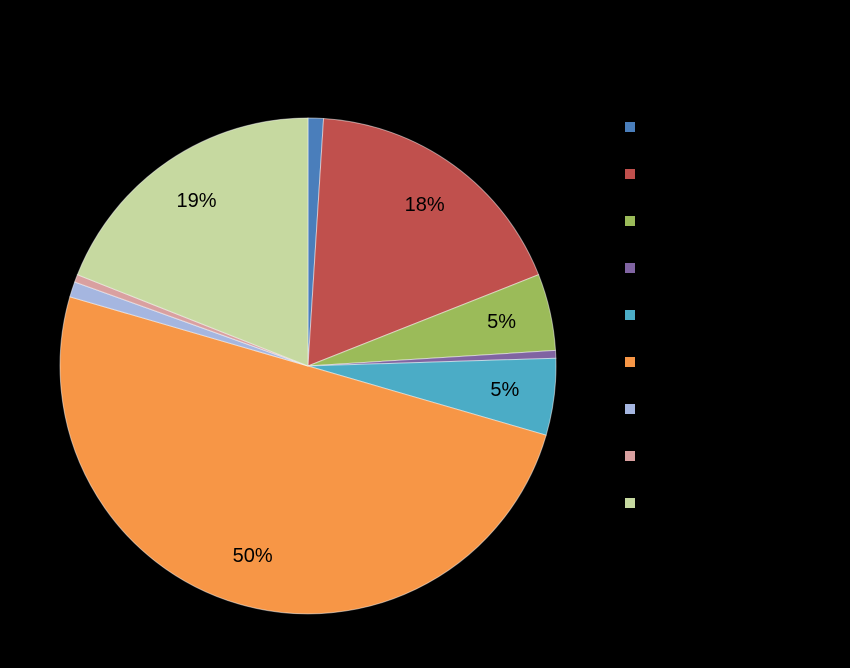 The image size is (850, 668). What do you see at coordinates (425, 205) in the screenshot?
I see `data-label: 18%` at bounding box center [425, 205].